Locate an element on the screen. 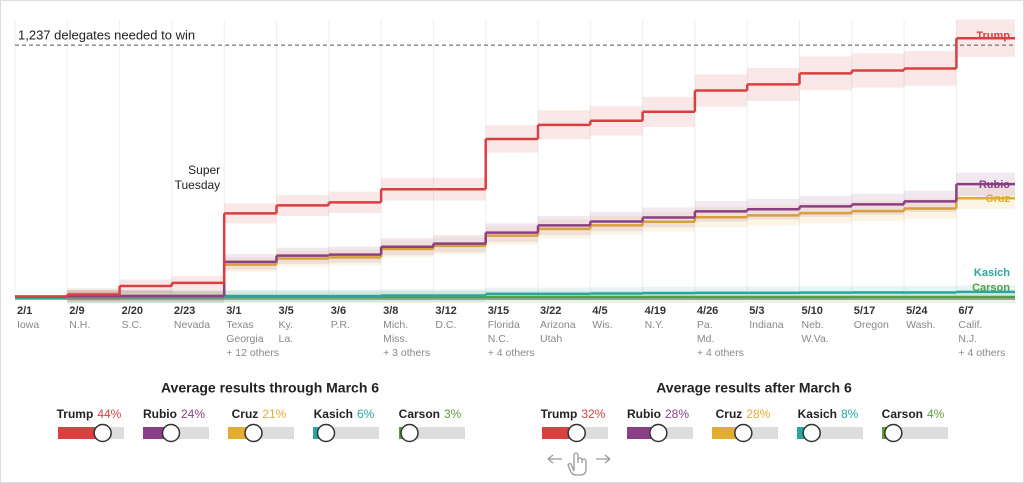 The width and height of the screenshot is (1024, 483). candidate-pct: 32% is located at coordinates (593, 414).